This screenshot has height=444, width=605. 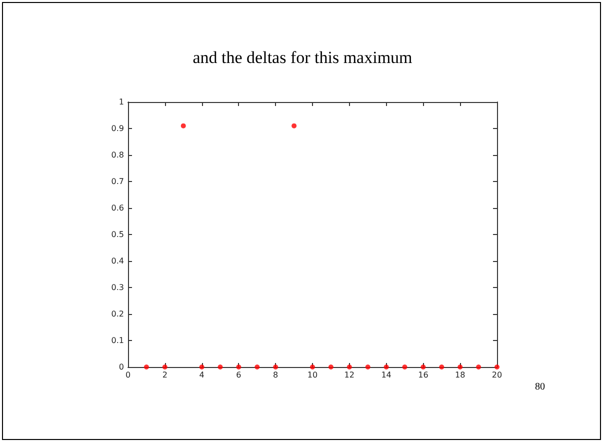 I want to click on x-tick-label: 6, so click(x=239, y=375).